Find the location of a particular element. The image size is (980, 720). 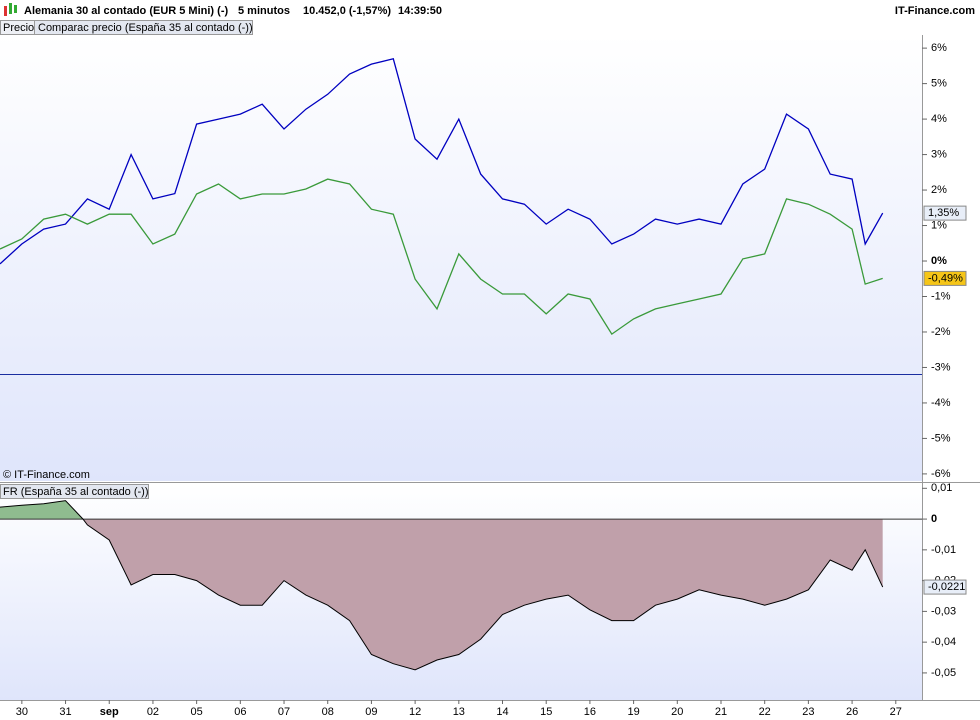

y-tick-label: -0,03 is located at coordinates (943, 611).